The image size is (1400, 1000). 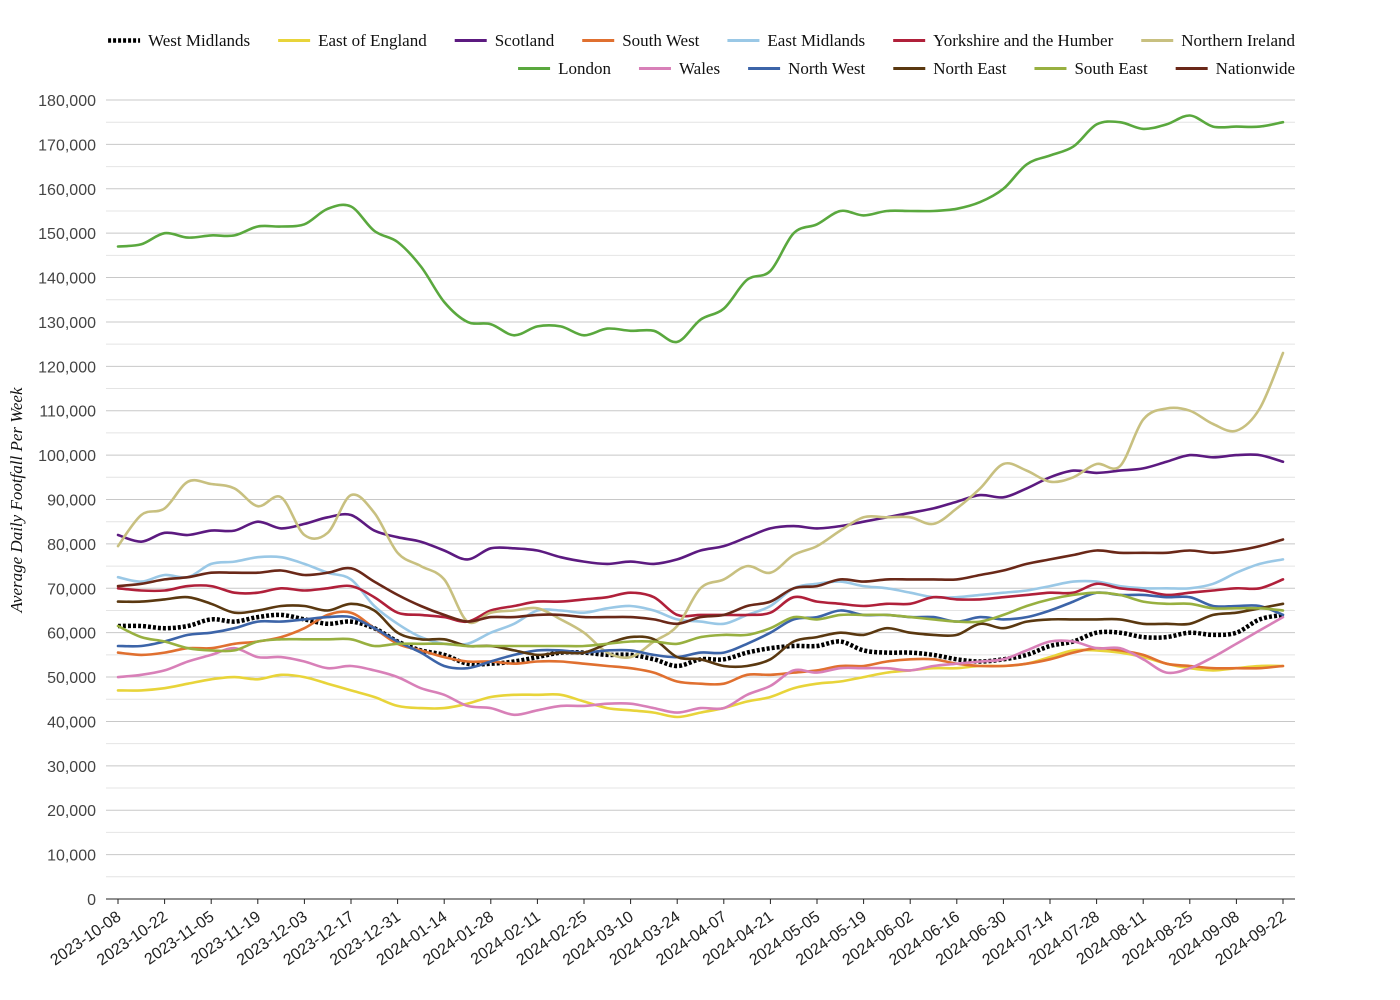 I want to click on y-tick-label: 60,000, so click(x=71, y=634).